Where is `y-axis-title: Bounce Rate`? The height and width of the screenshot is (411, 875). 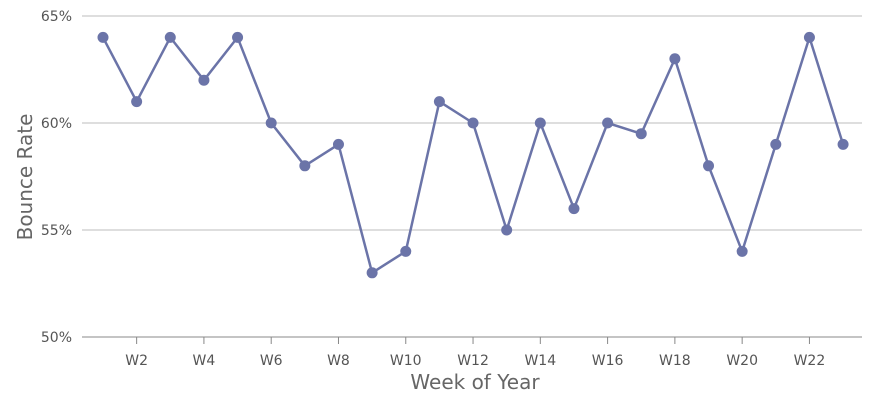
y-axis-title: Bounce Rate is located at coordinates (25, 177).